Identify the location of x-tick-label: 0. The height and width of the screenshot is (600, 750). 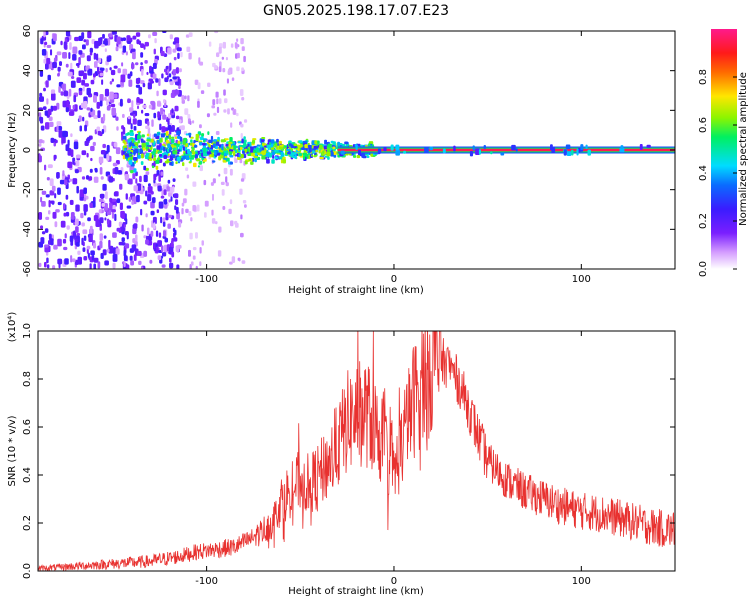
(394, 581).